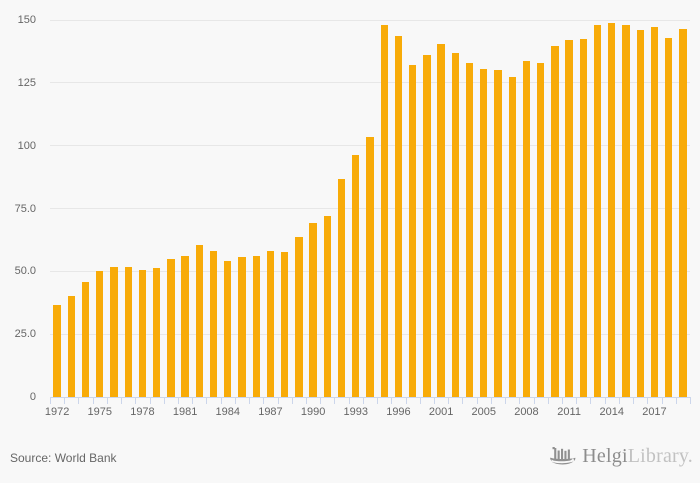 The image size is (700, 483). What do you see at coordinates (612, 412) in the screenshot?
I see `x-axis-tick-label: 2014` at bounding box center [612, 412].